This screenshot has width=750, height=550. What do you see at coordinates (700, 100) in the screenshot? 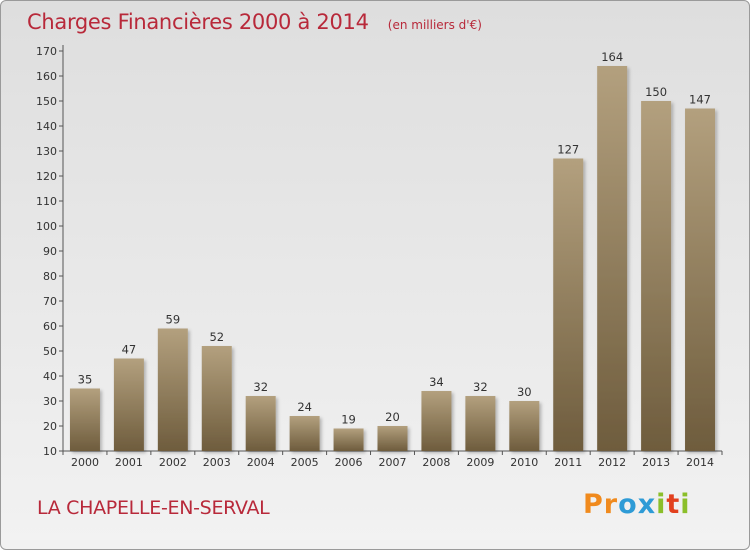
I see `bar-value-label: 147` at bounding box center [700, 100].